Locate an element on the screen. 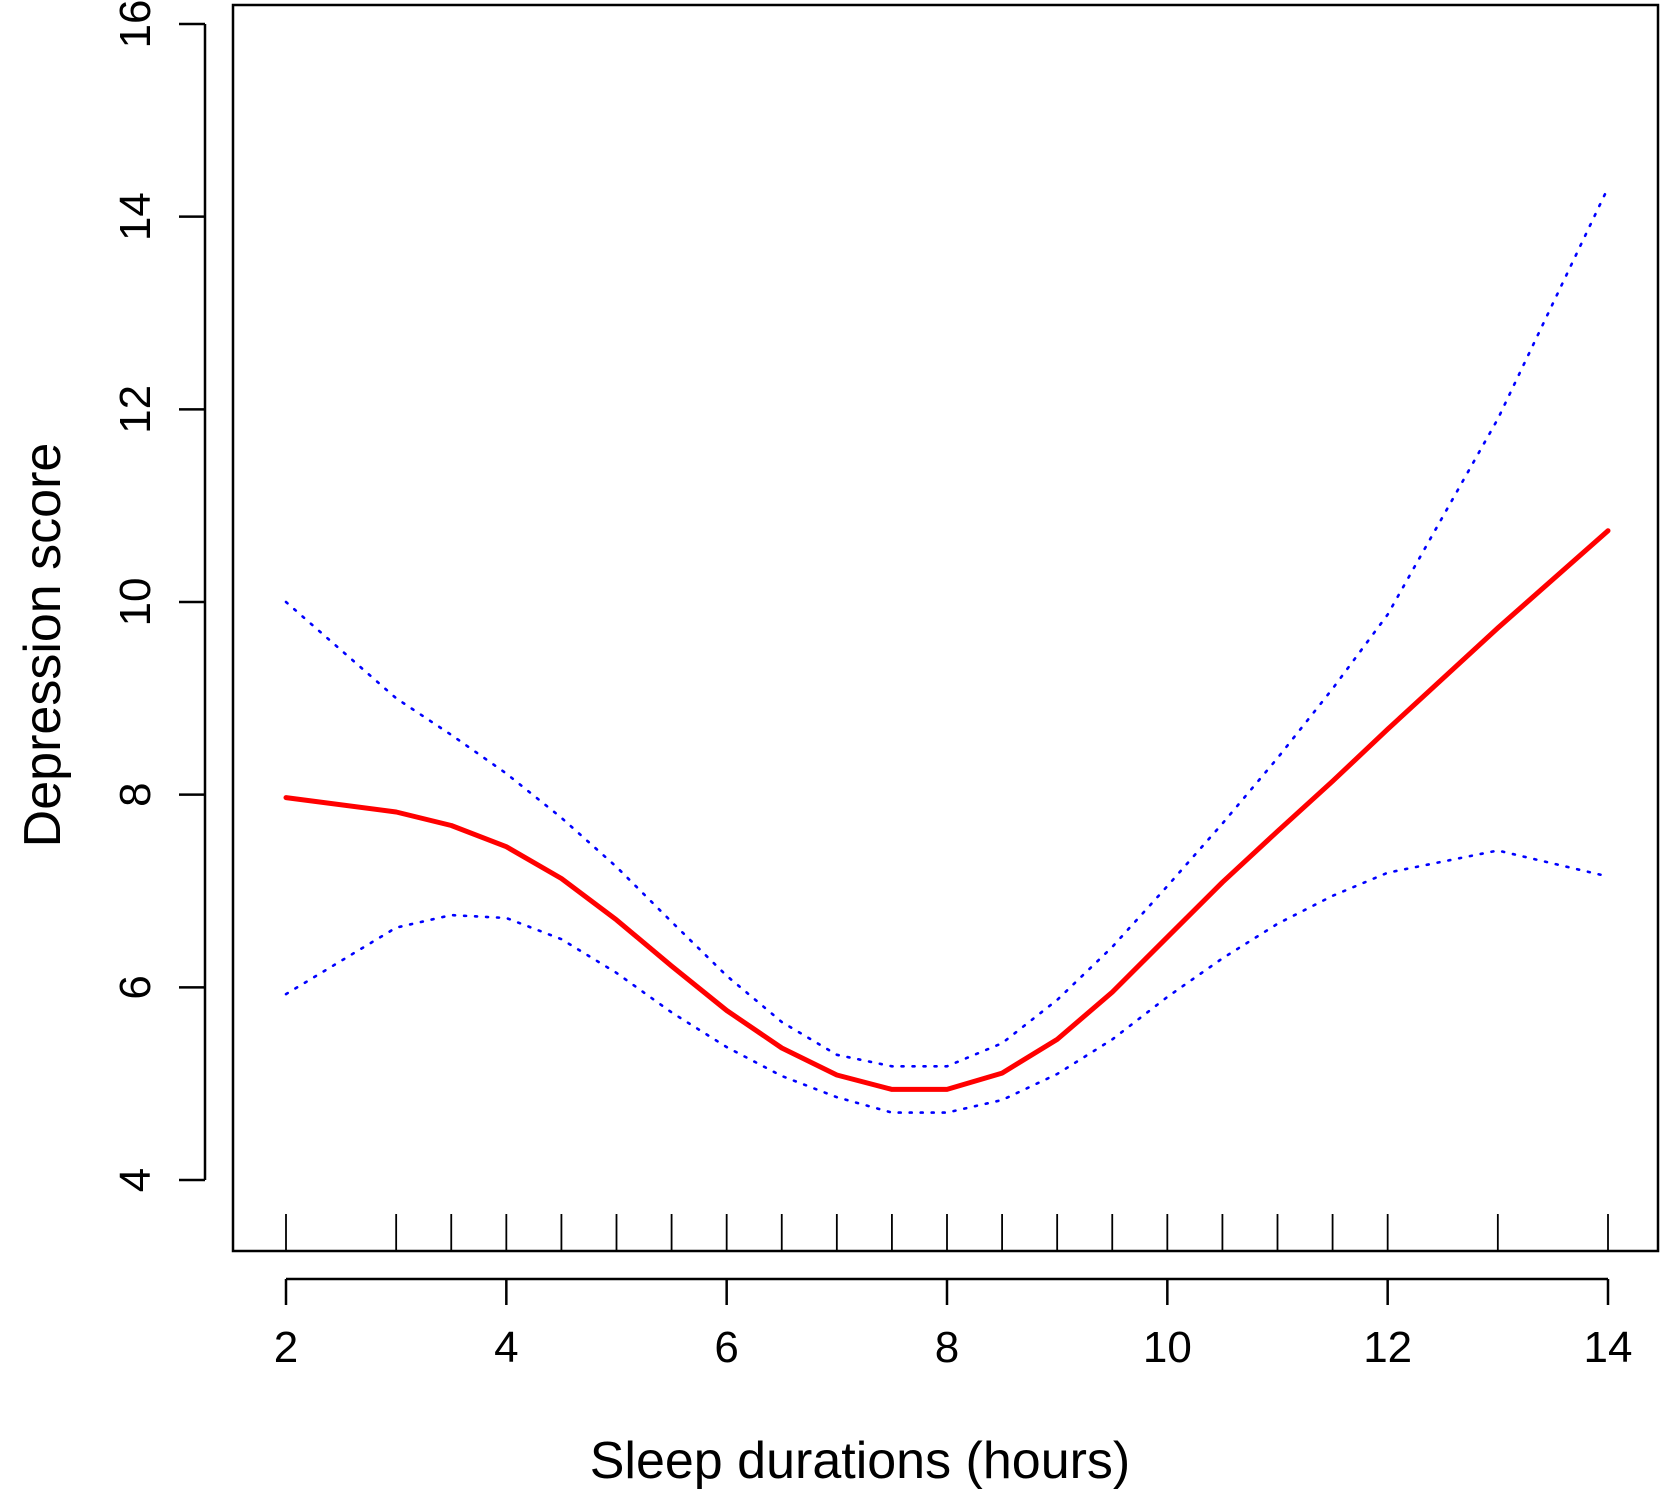 The image size is (1664, 1494). rug-ticks is located at coordinates (947, 1232).